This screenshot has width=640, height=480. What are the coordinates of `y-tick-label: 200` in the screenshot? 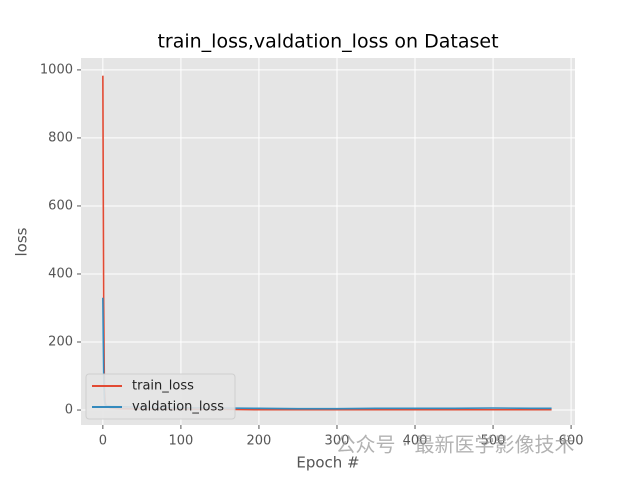 It's located at (60, 342).